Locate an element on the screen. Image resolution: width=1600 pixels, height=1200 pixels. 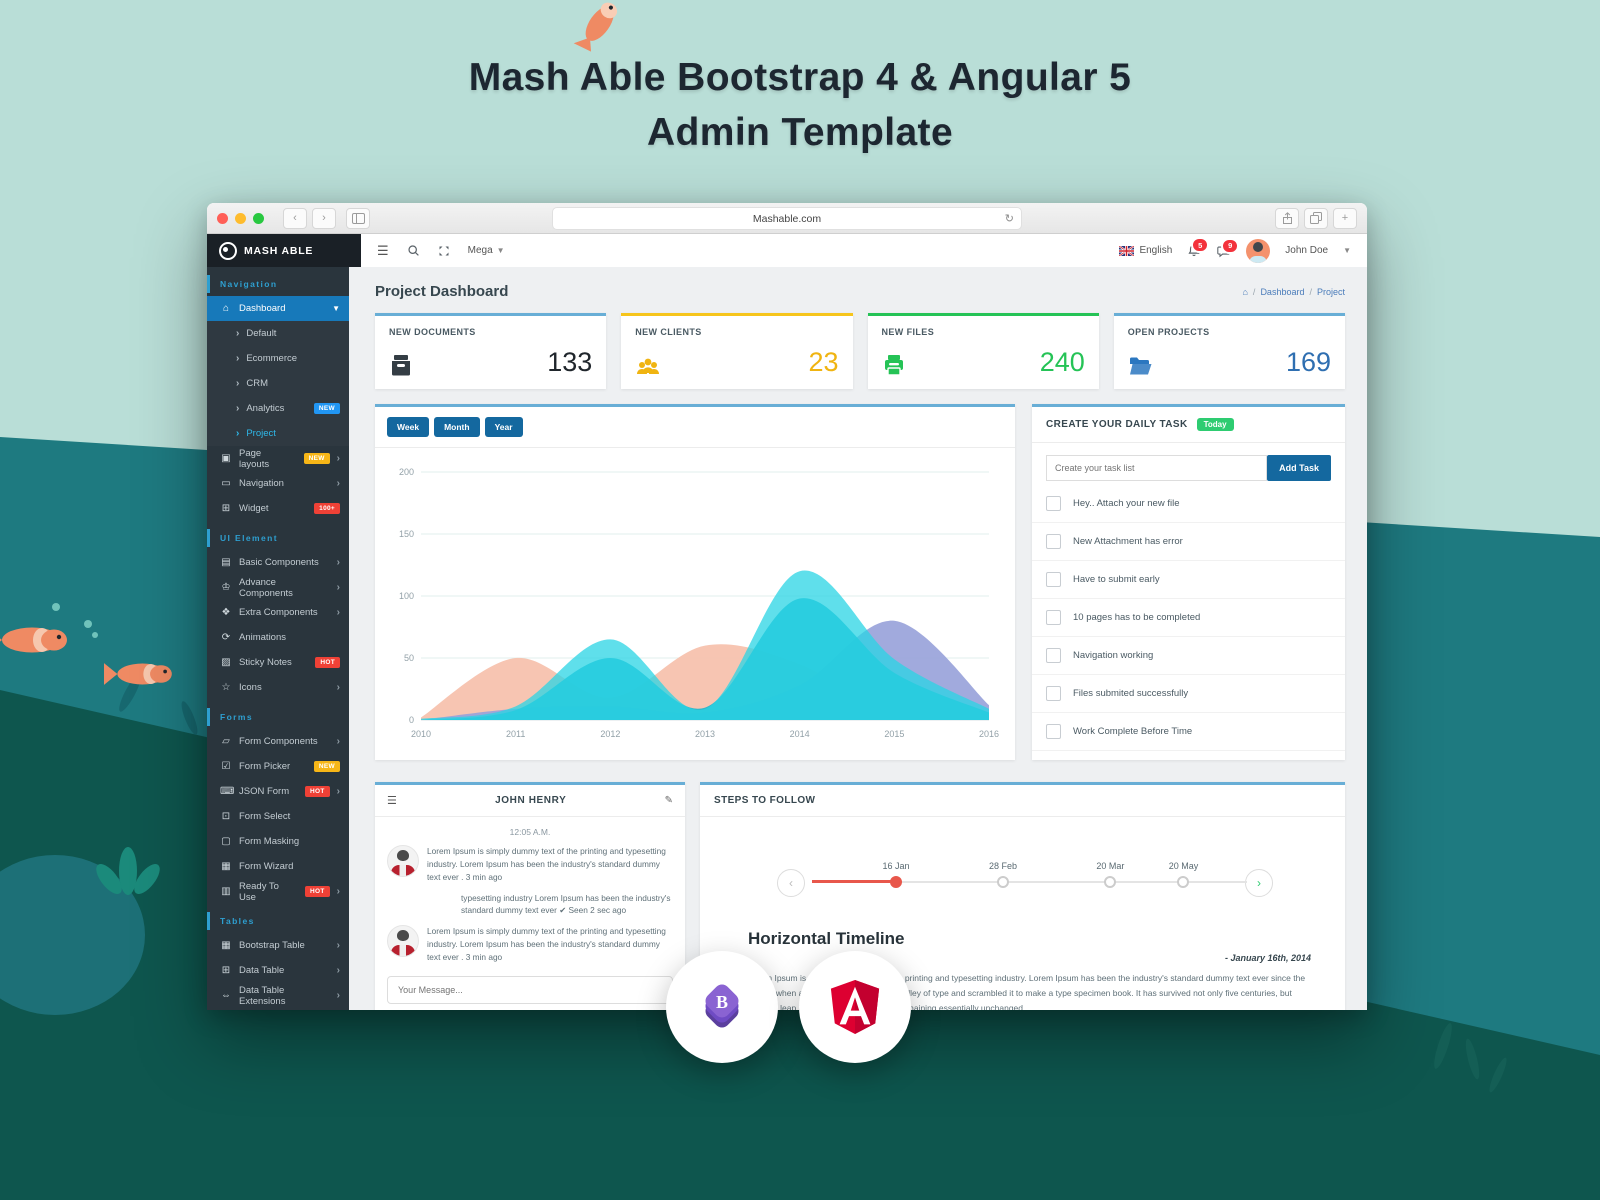
reload-icon: ↻ is located at coordinates (1009, 219).